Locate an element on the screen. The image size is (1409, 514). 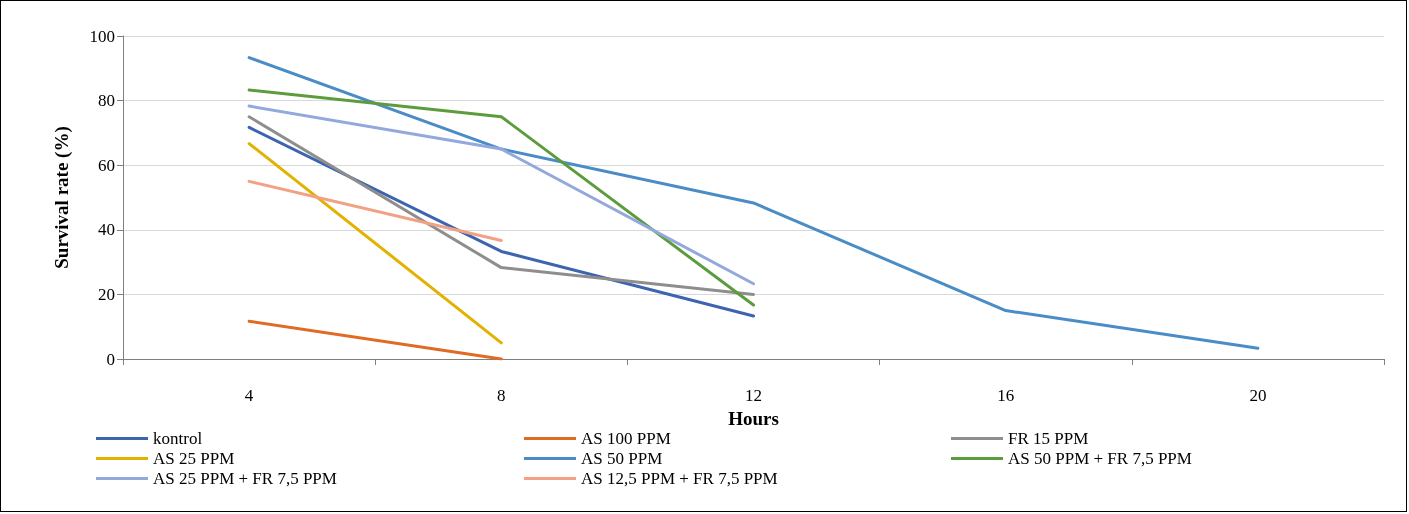
legend-label: FR 15 PPM is located at coordinates (1048, 438).